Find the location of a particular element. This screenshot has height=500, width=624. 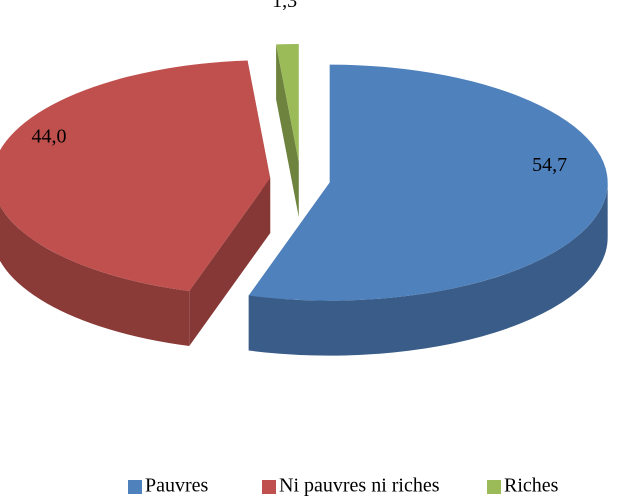

legend-label: Pauvres is located at coordinates (177, 486).